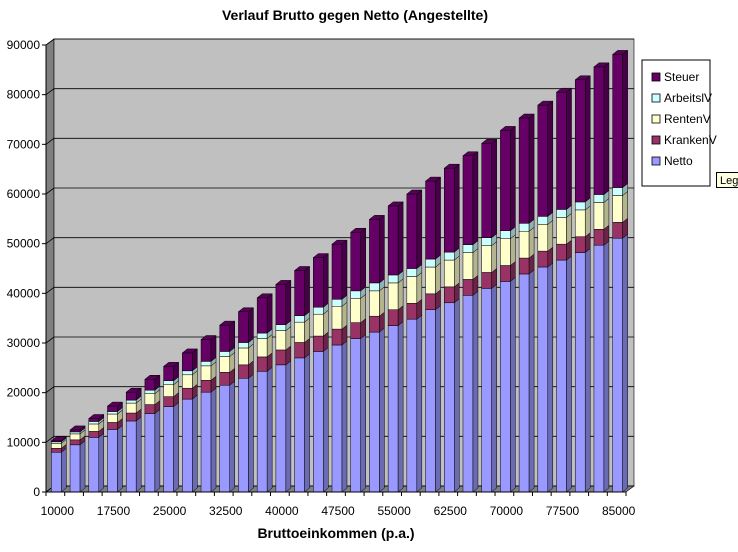 This screenshot has width=738, height=552. What do you see at coordinates (24, 244) in the screenshot?
I see `y-tick-label: 50000` at bounding box center [24, 244].